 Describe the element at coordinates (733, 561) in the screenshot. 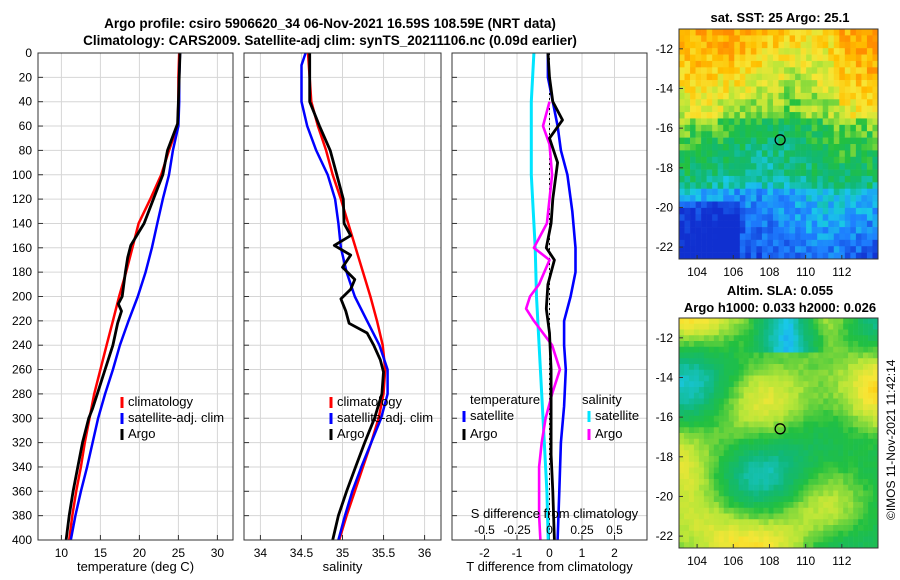

I see `map-x-tick-label: 106` at that location.